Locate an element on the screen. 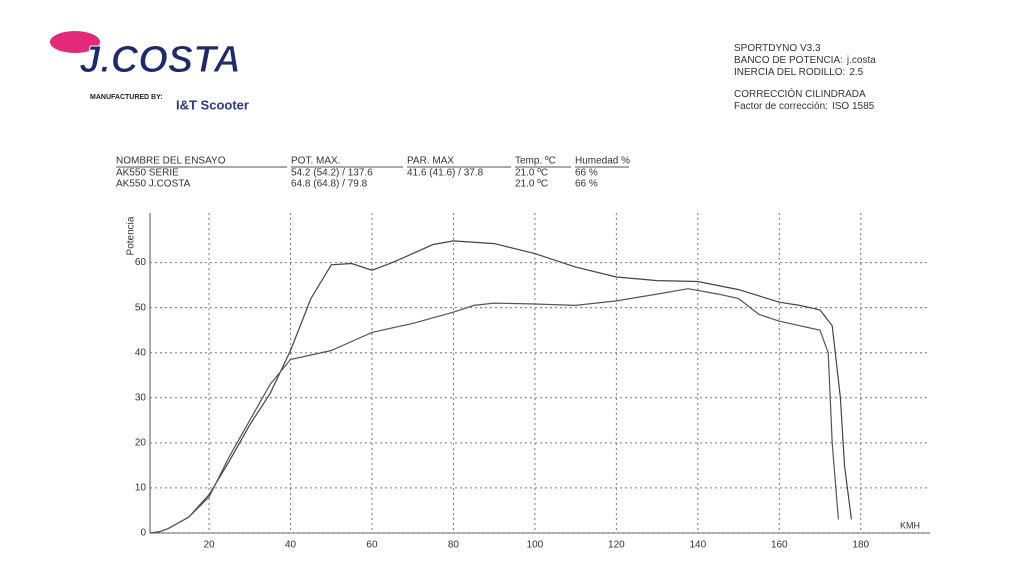 This screenshot has width=1024, height=567. y-tick-label: 40 is located at coordinates (141, 352).